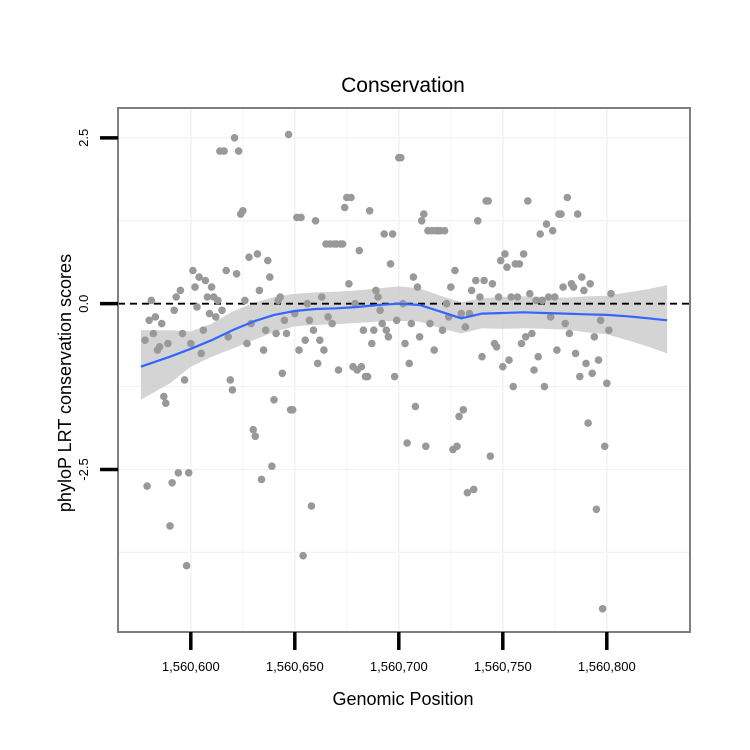 The image size is (750, 750). I want to click on x-tick-label: 1,560,650, so click(295, 666).